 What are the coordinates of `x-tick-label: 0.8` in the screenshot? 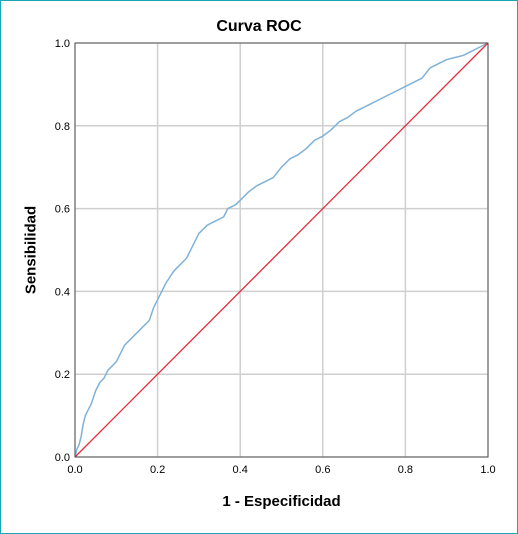 It's located at (405, 470).